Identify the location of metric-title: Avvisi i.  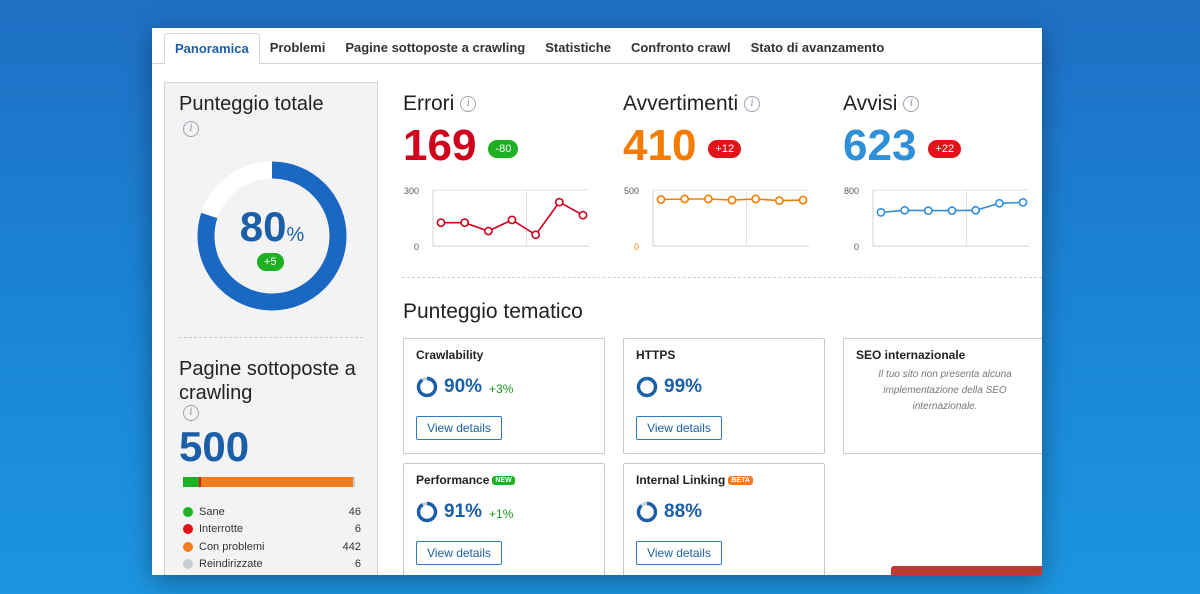
(942, 104).